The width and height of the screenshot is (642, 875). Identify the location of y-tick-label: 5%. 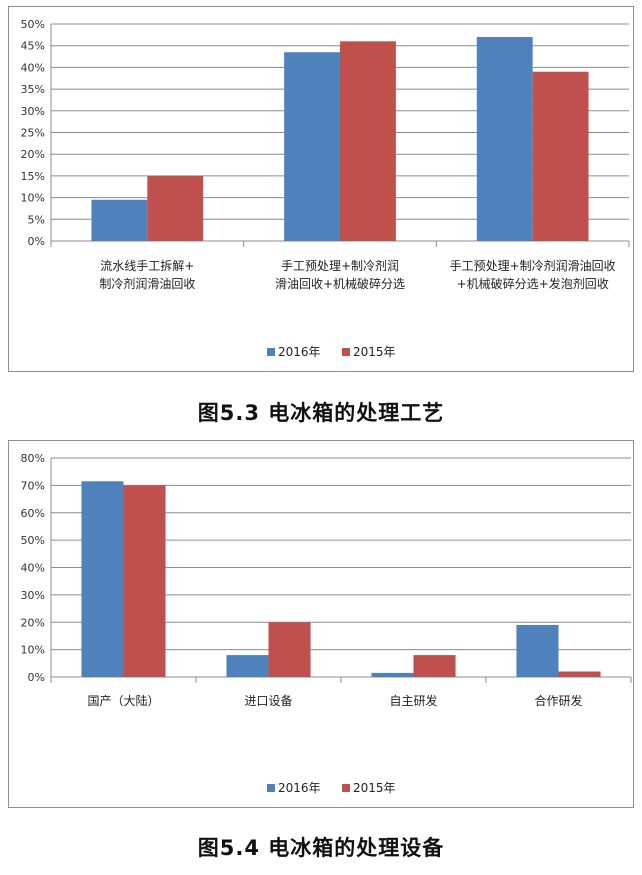
(36, 219).